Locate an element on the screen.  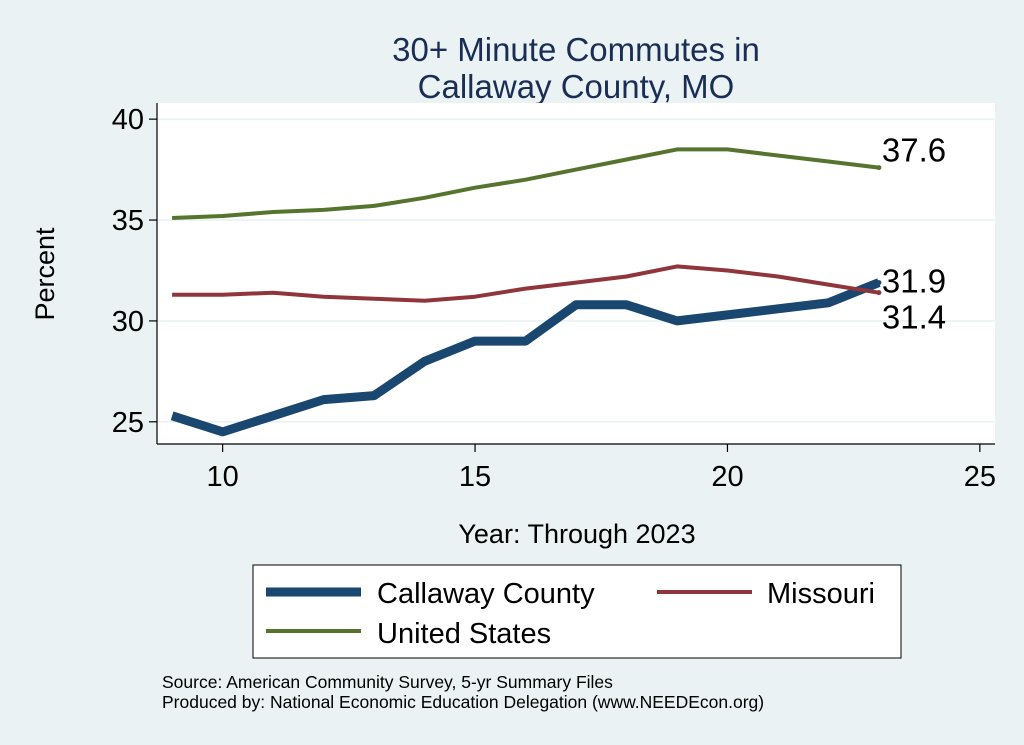
x-tick-label-15: 15 is located at coordinates (475, 477).